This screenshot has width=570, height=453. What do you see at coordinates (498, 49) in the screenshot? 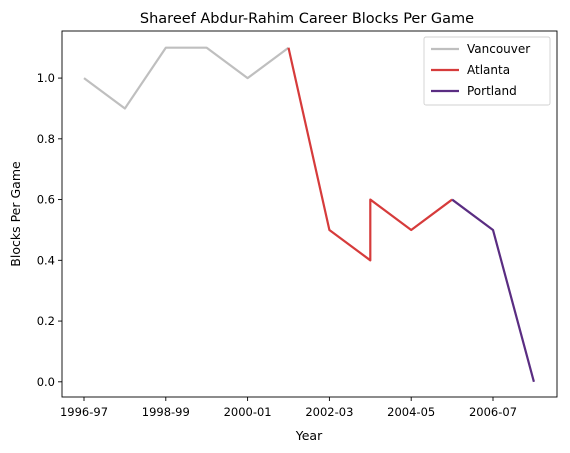
I see `legend-label-vancouver: Vancouver` at bounding box center [498, 49].